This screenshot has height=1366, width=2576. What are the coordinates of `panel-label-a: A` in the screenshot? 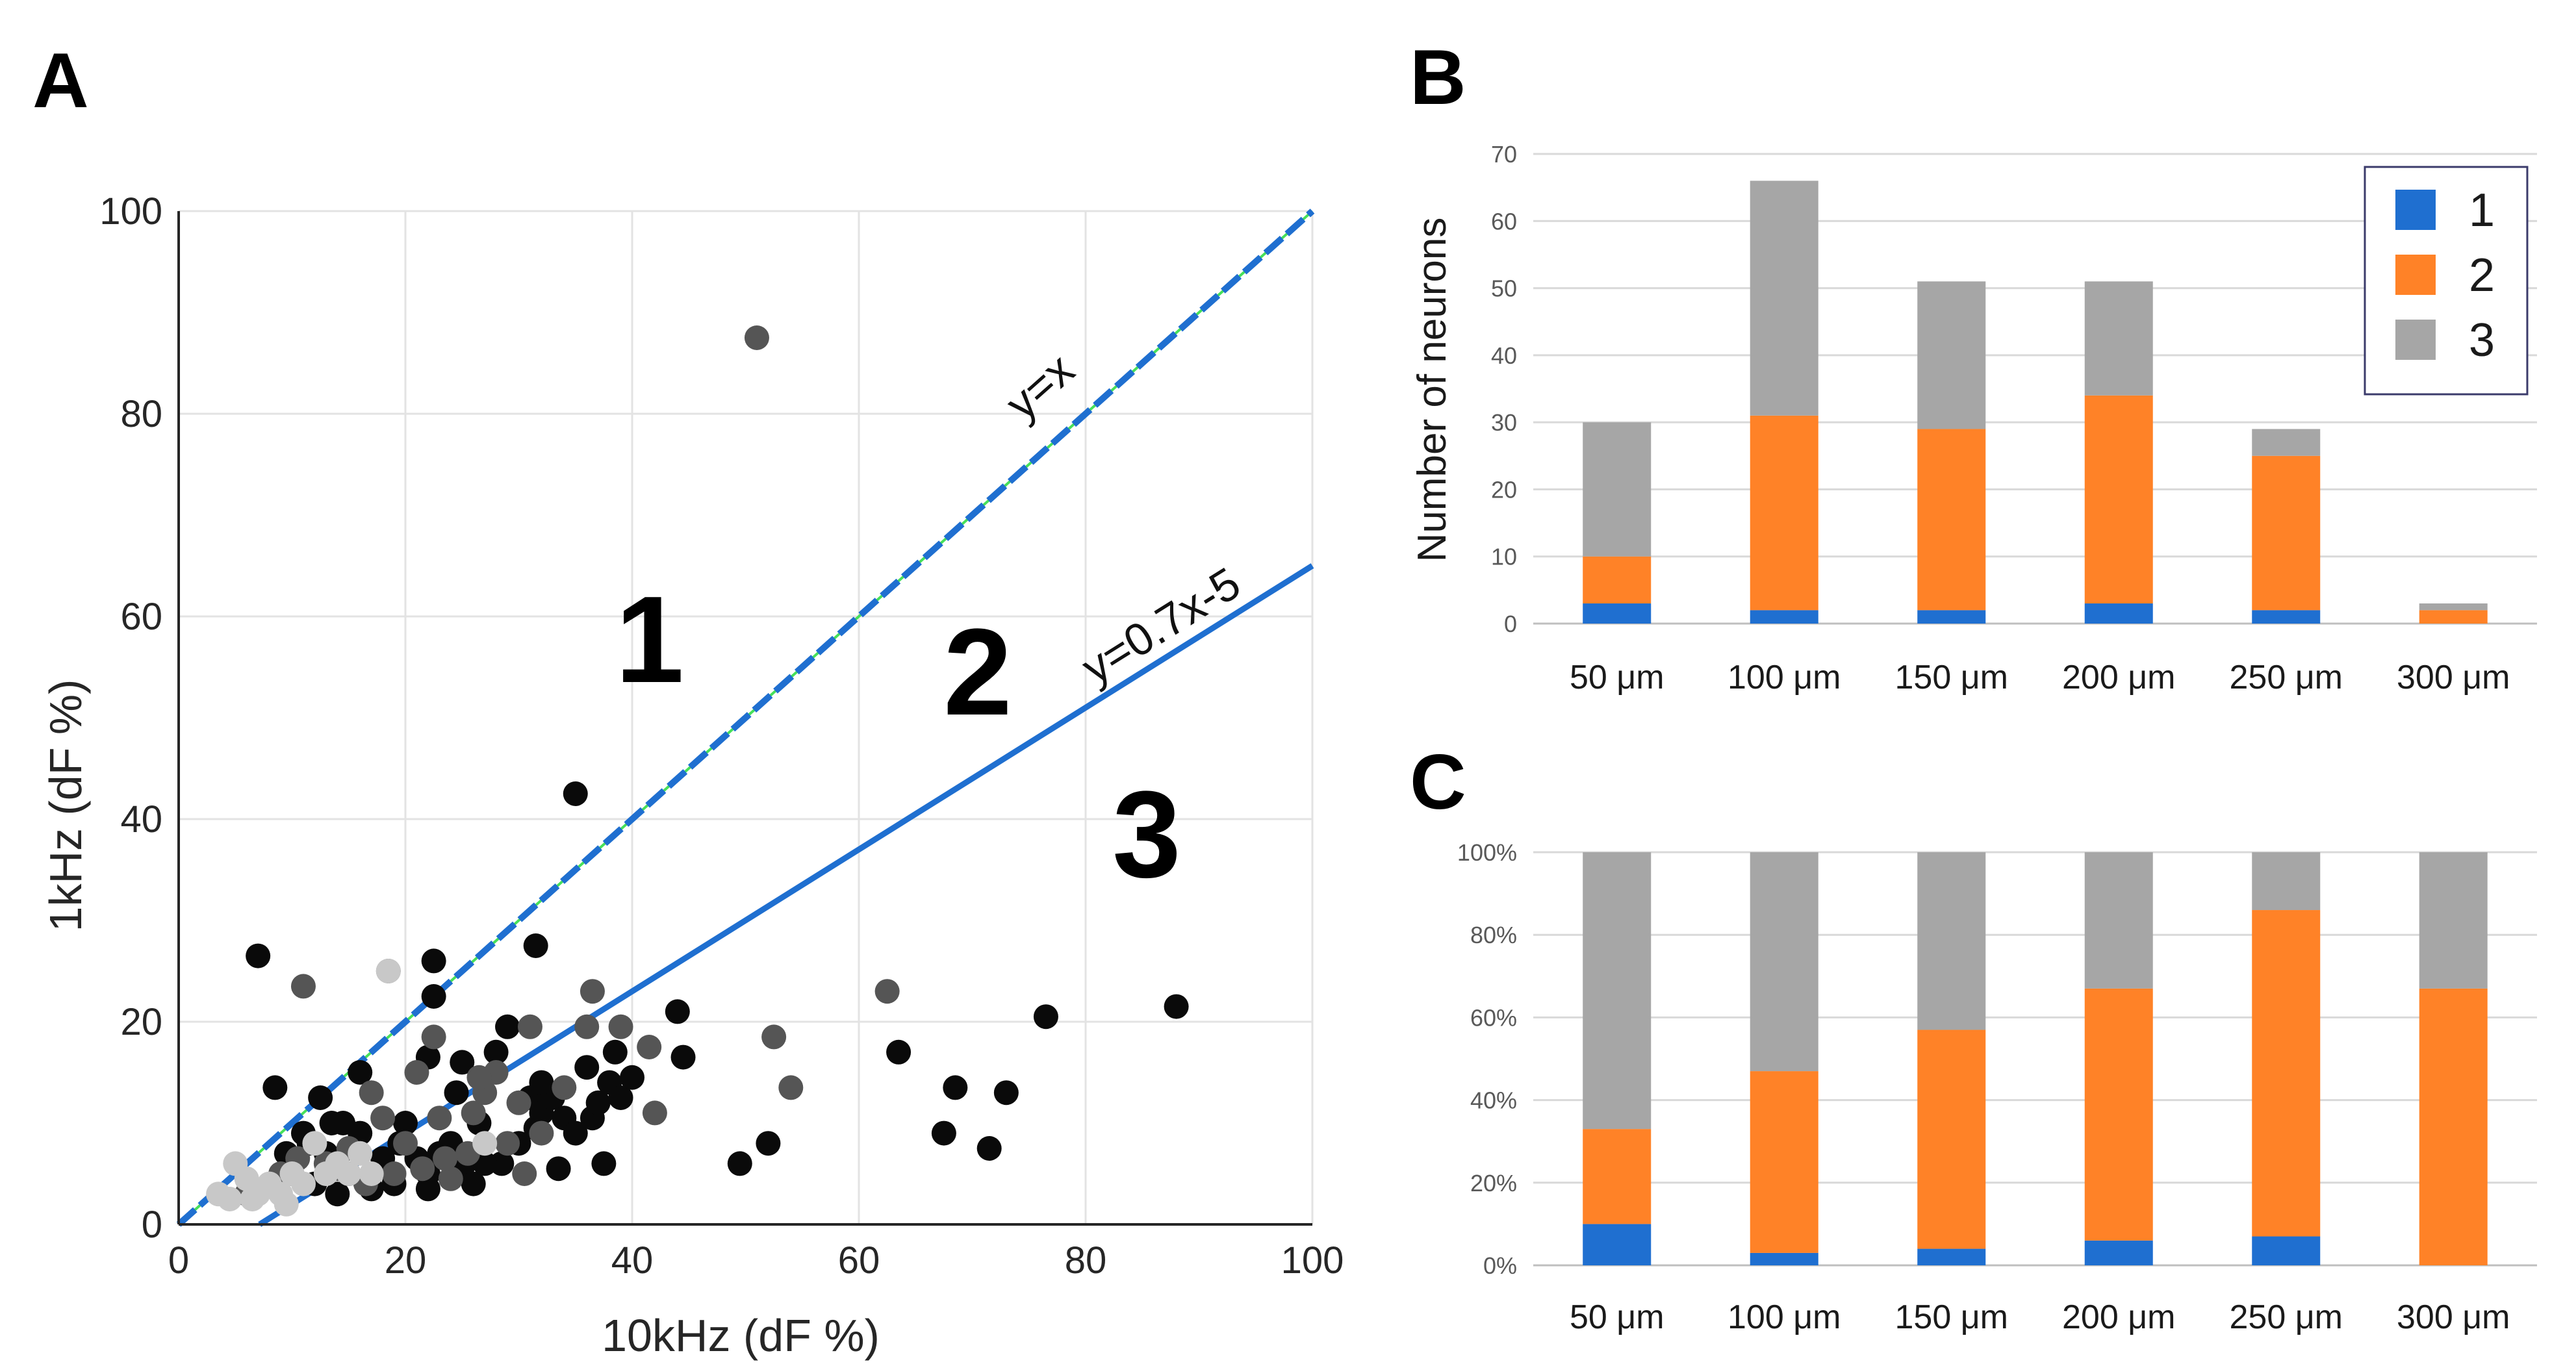 It's located at (60, 80).